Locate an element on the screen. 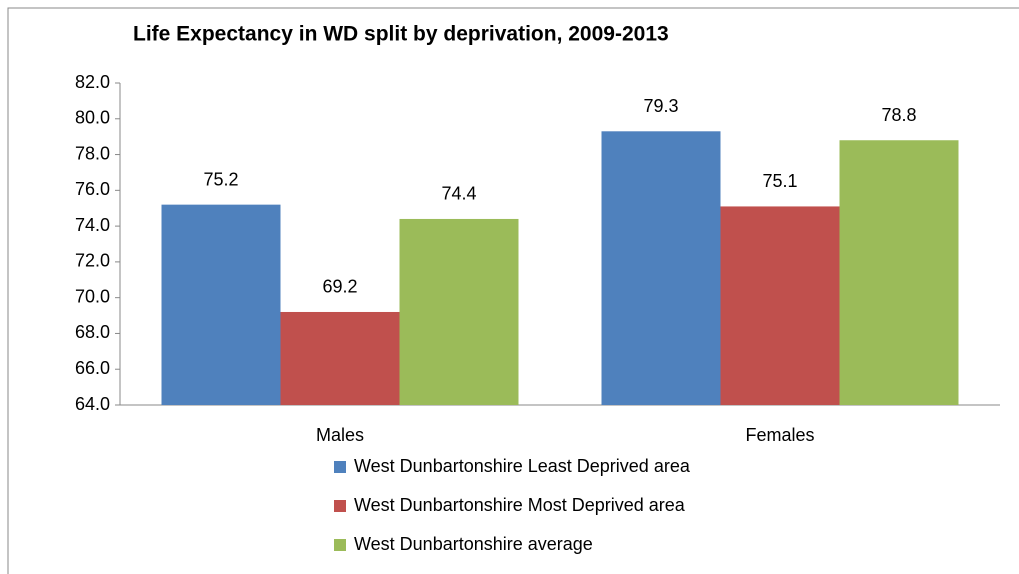 The image size is (1019, 574). data-label: 78.8 is located at coordinates (898, 115).